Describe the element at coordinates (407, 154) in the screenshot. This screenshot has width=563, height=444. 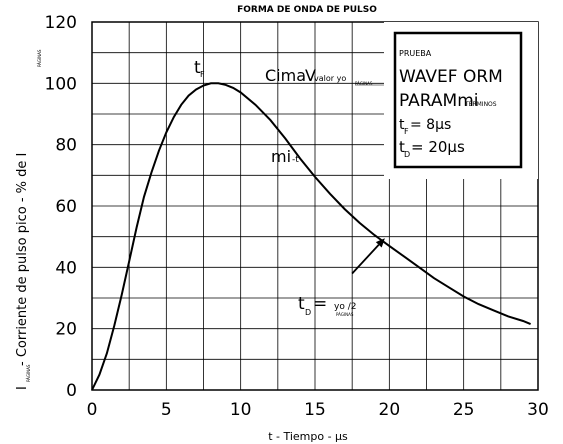
I see `legend-line-5-sub: D` at that location.